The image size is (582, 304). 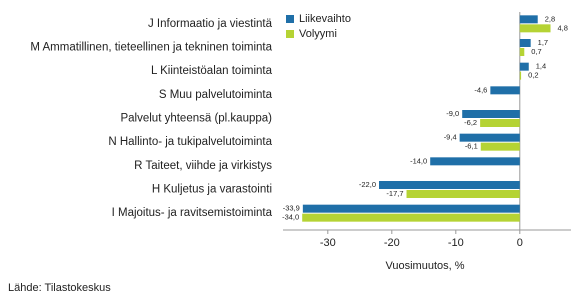 What do you see at coordinates (520, 243) in the screenshot?
I see `x-tick-label: 0` at bounding box center [520, 243].